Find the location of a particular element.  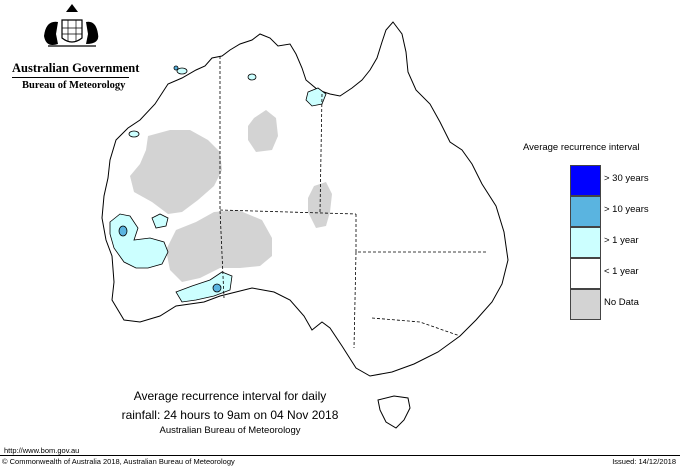

legend-title: Average recurrence interval is located at coordinates (581, 147).